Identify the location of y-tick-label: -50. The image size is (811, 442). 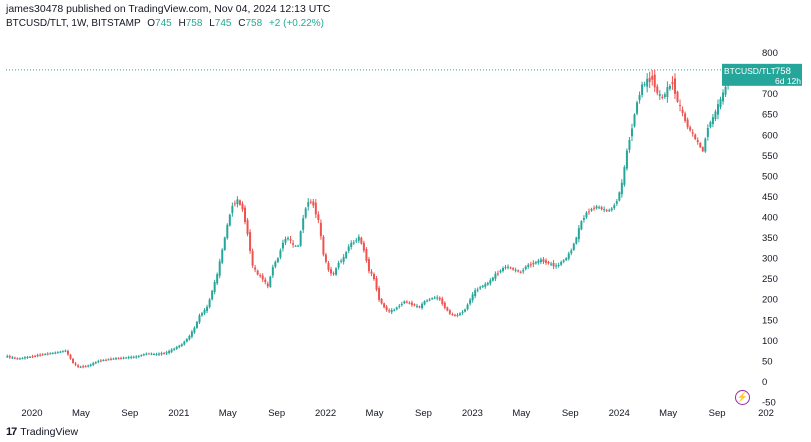
(769, 403).